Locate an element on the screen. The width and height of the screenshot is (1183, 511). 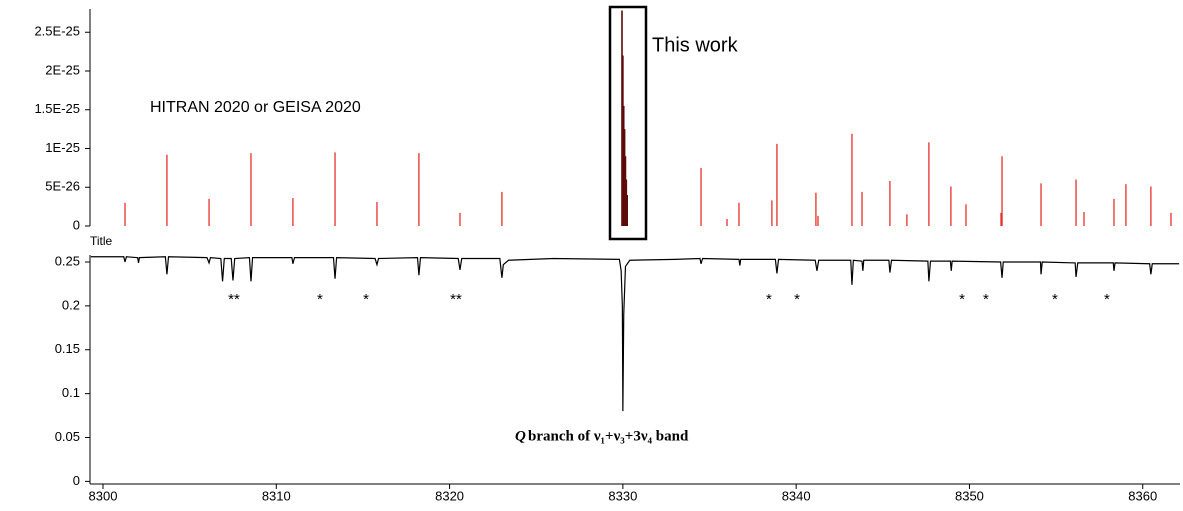
y-tick-label: 0.1 is located at coordinates (71, 392).